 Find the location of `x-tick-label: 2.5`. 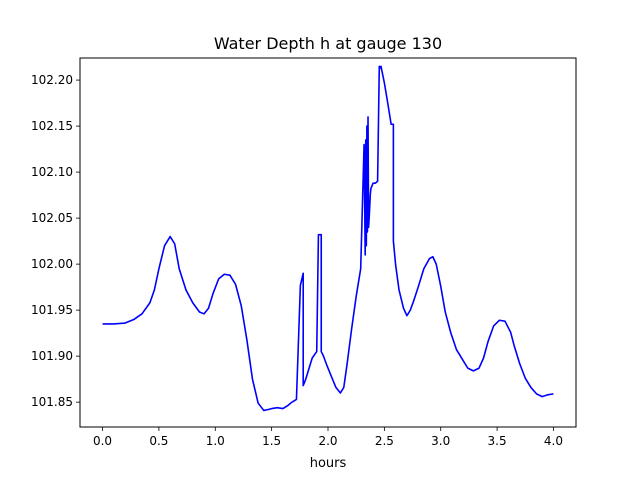

x-tick-label: 2.5 is located at coordinates (384, 441).